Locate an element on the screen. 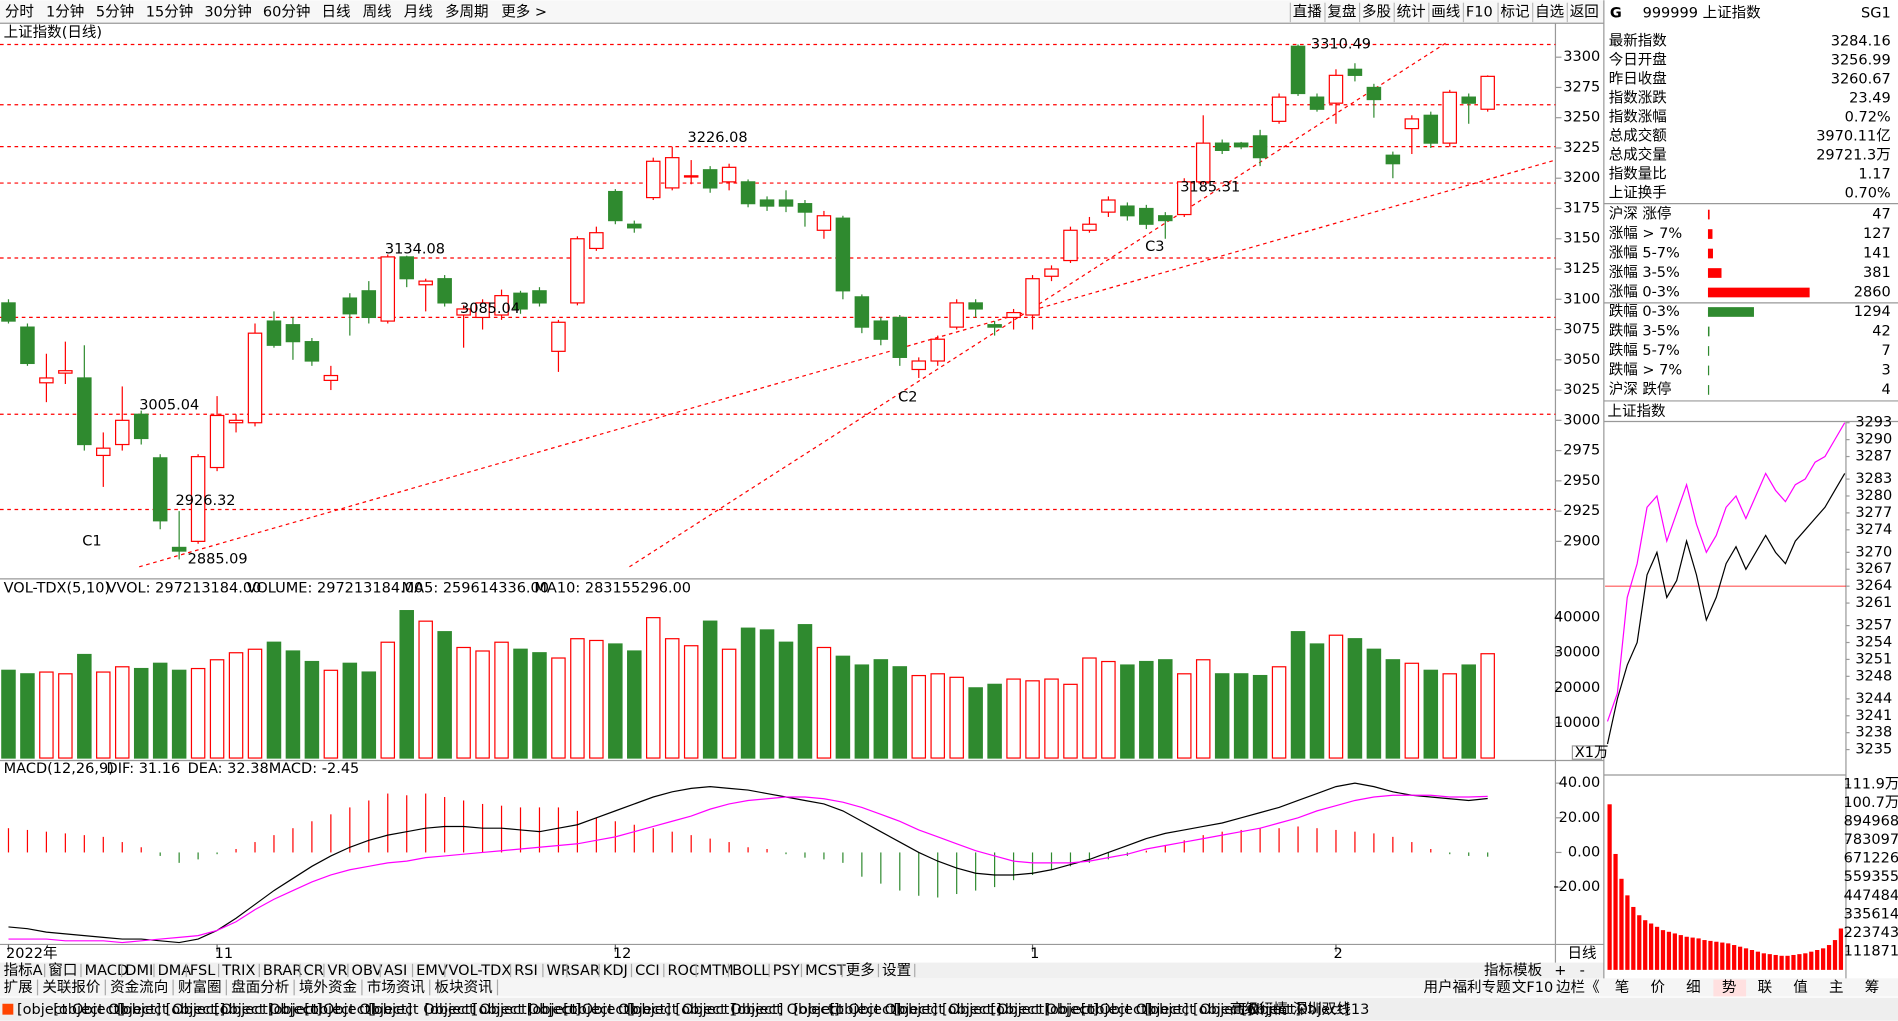 The width and height of the screenshot is (1898, 1021). period-tab: 5分钟 is located at coordinates (115, 11).